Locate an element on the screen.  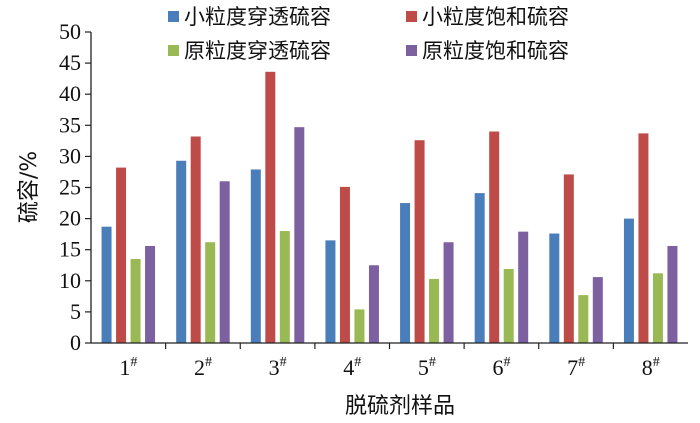
y-tick-label: 25 is located at coordinates (70, 187).